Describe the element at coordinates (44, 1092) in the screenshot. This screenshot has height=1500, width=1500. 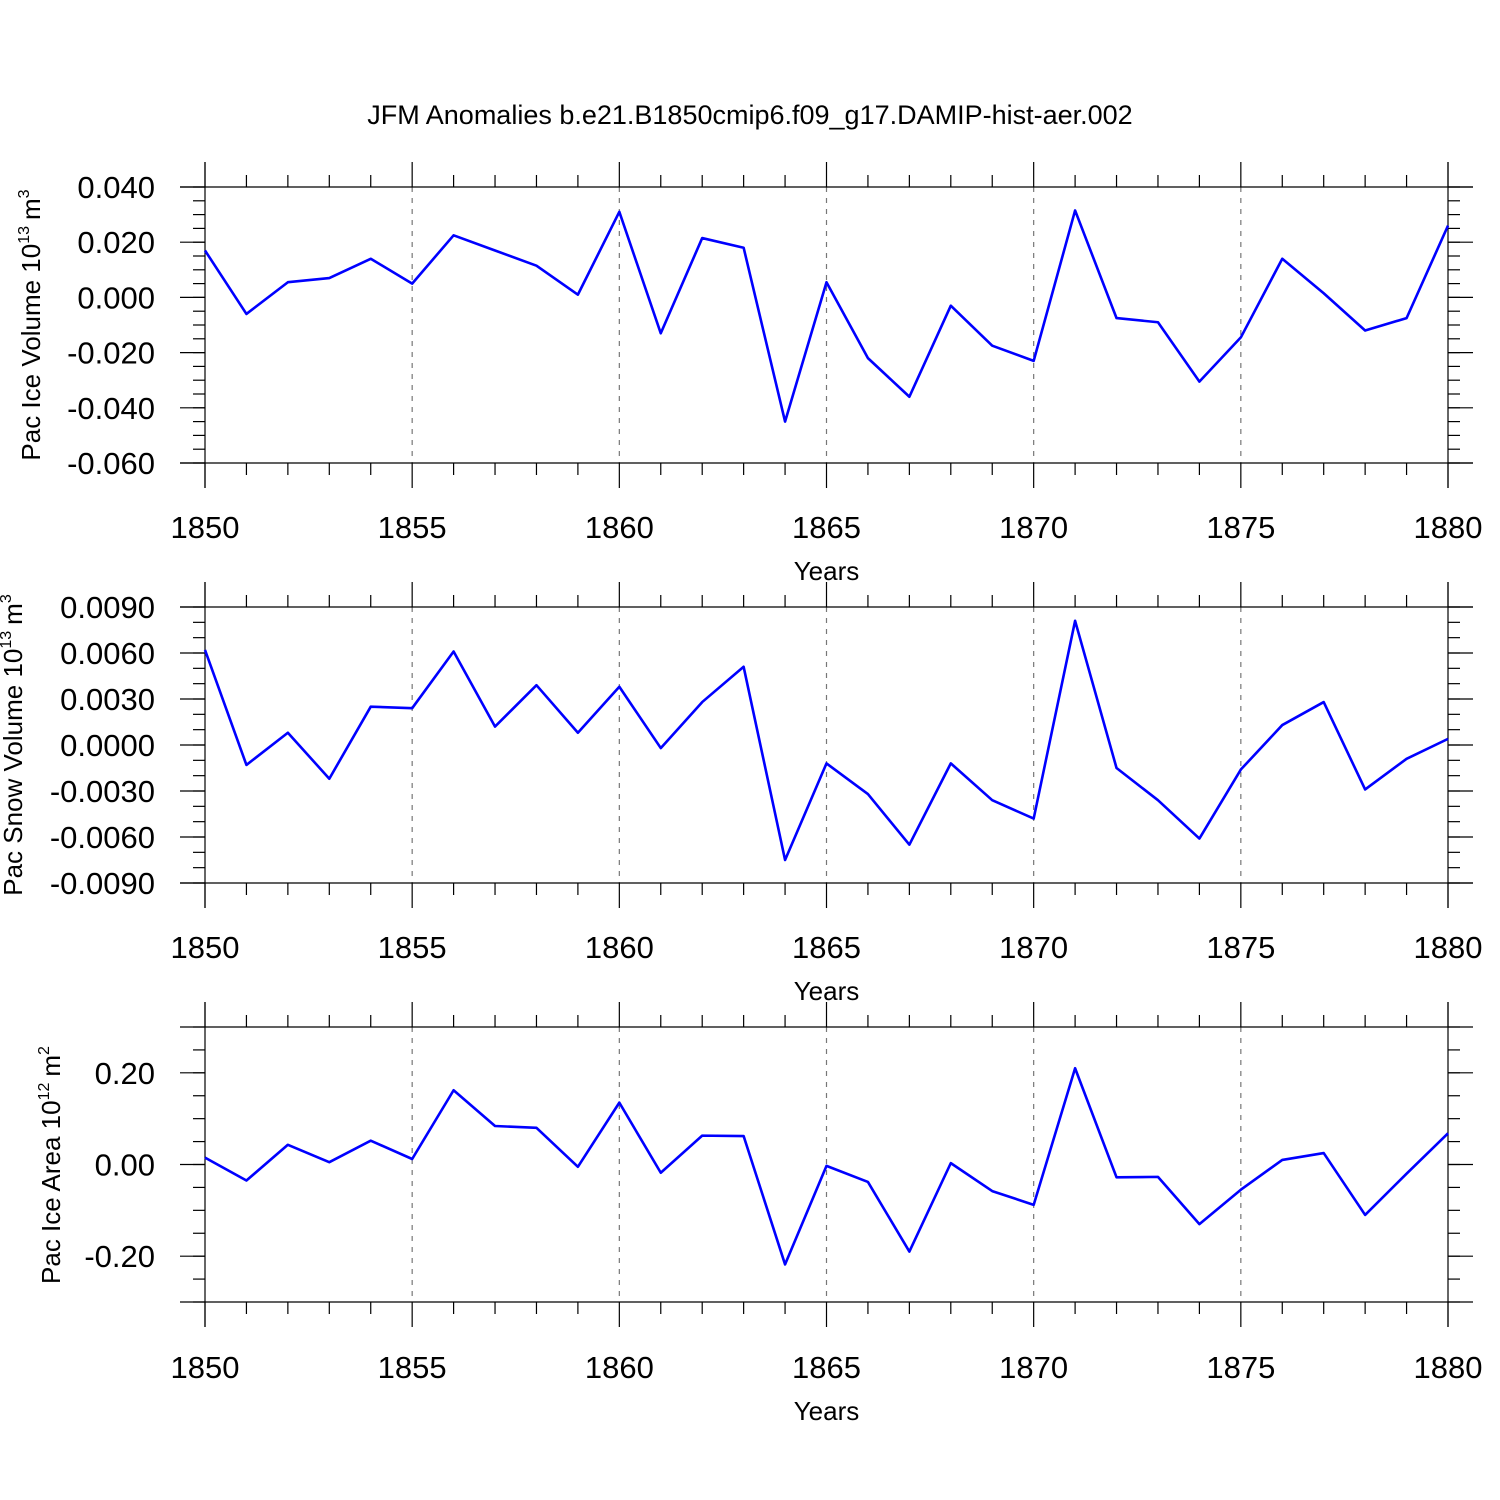
I see `y-axis-label-exponent: 12` at that location.